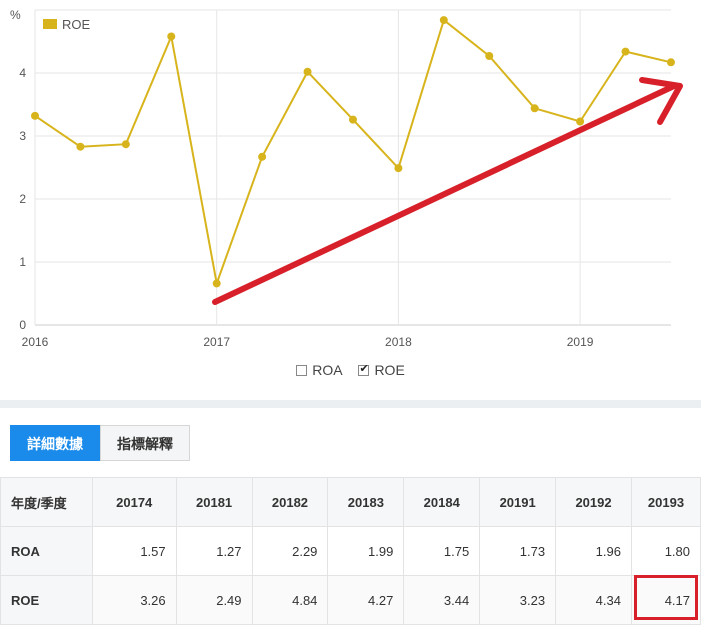 This screenshot has width=701, height=625. What do you see at coordinates (290, 502) in the screenshot?
I see `column-header: 20182` at bounding box center [290, 502].